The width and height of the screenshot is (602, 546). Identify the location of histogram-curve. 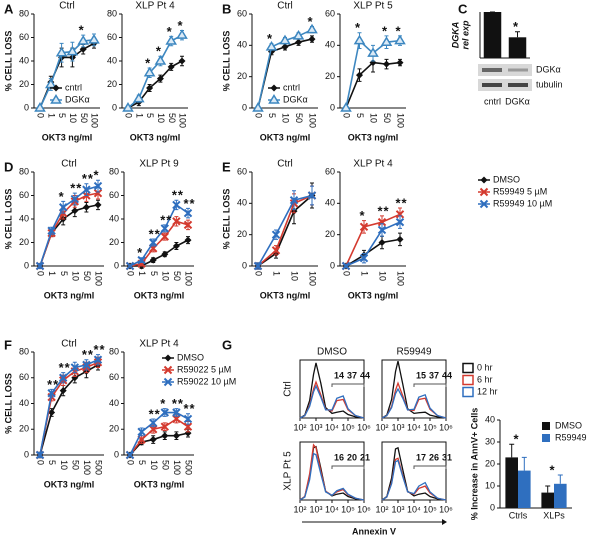
(332, 476).